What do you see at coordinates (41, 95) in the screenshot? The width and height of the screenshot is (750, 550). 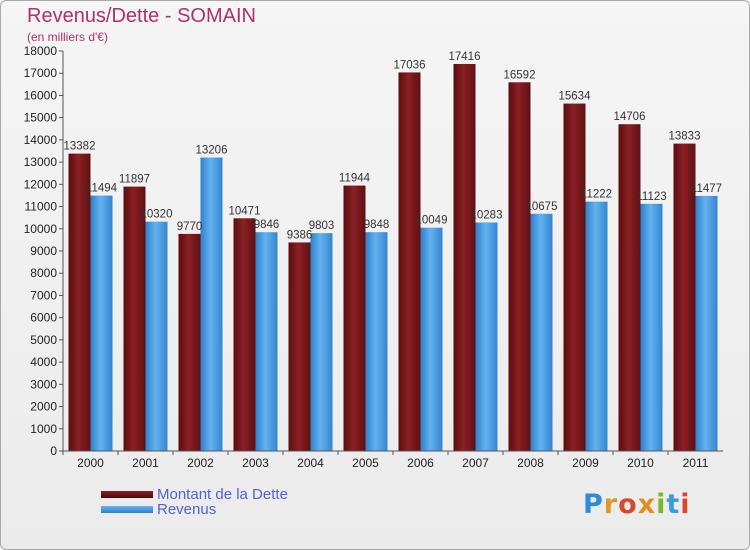 I see `y-tick-label: 16000` at bounding box center [41, 95].